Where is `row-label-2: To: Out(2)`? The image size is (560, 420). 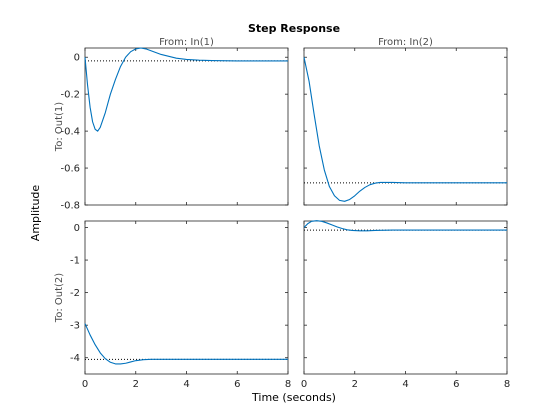 row-label-2: To: Out(2) is located at coordinates (59, 298).